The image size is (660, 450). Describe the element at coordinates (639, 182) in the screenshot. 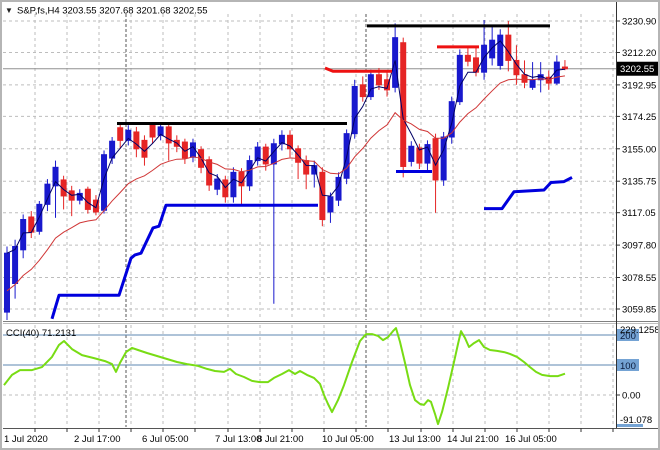

I see `price-axis-label: 3135.75` at that location.